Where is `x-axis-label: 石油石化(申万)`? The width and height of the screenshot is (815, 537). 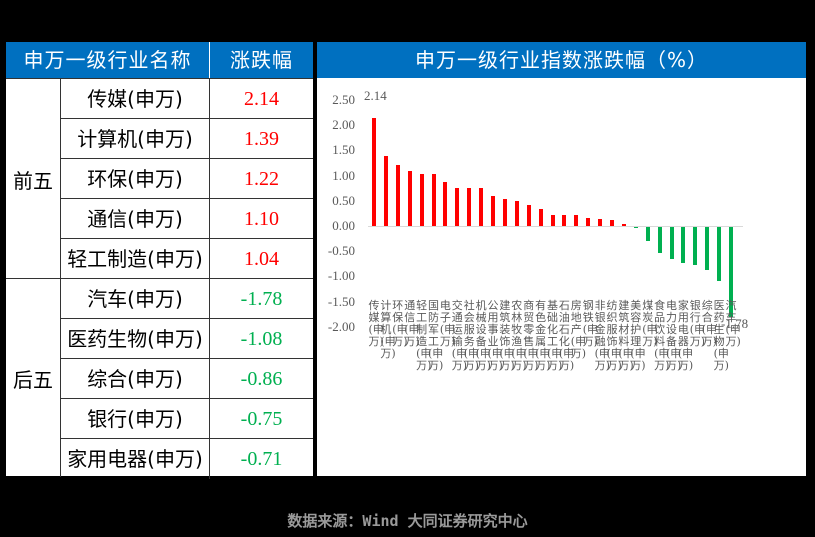 x-axis-label: 石油石化(申万) is located at coordinates (566, 335).